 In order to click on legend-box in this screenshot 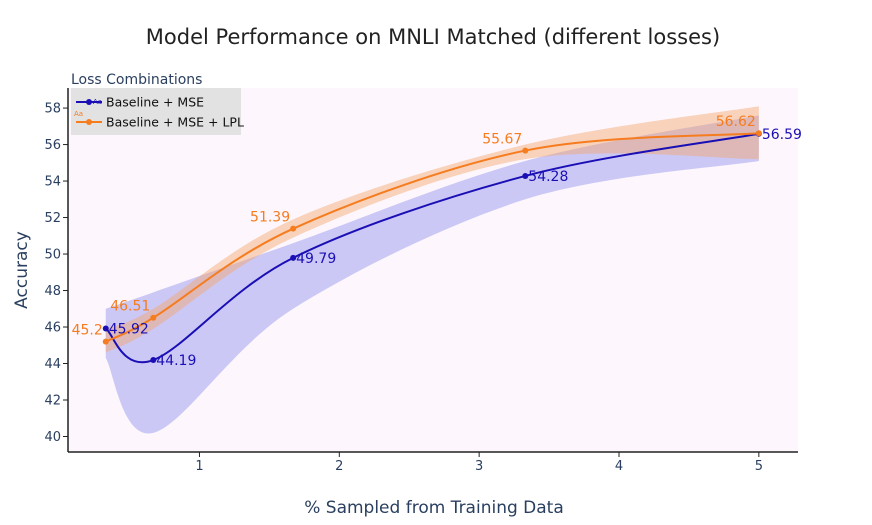, I will do `click(156, 111)`.